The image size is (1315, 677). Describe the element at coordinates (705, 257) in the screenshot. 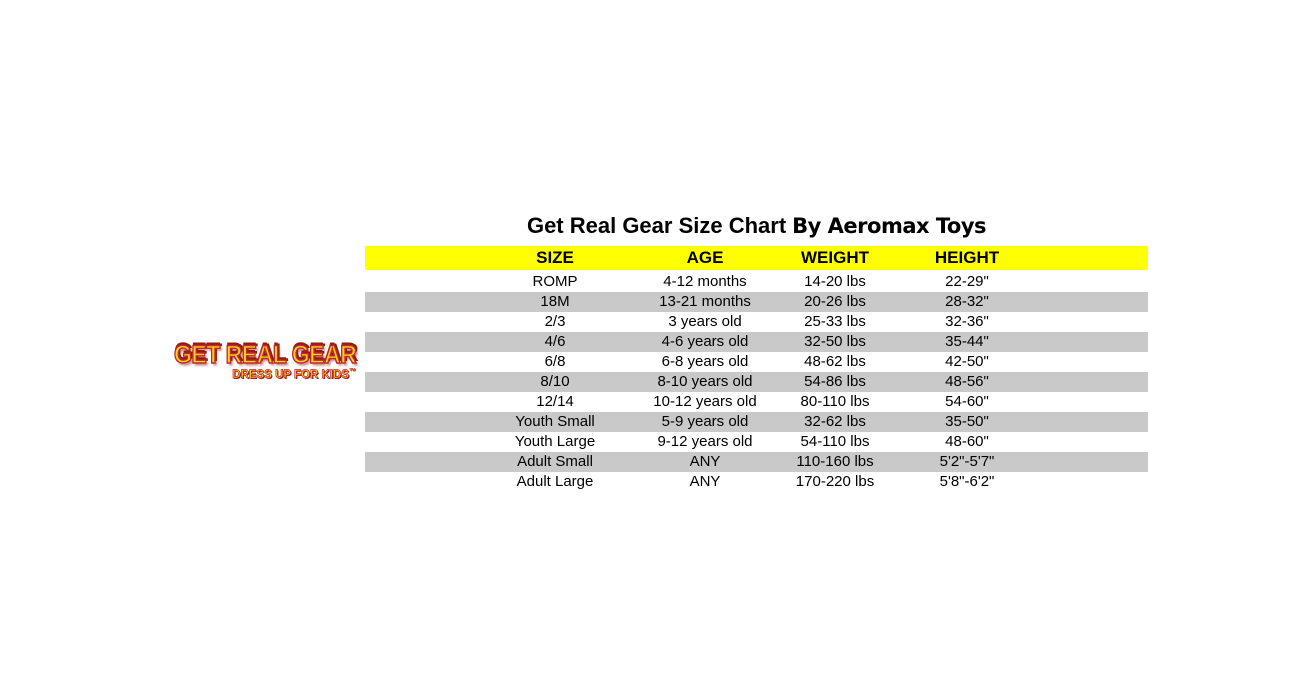

I see `column-header-age: AGE` at that location.